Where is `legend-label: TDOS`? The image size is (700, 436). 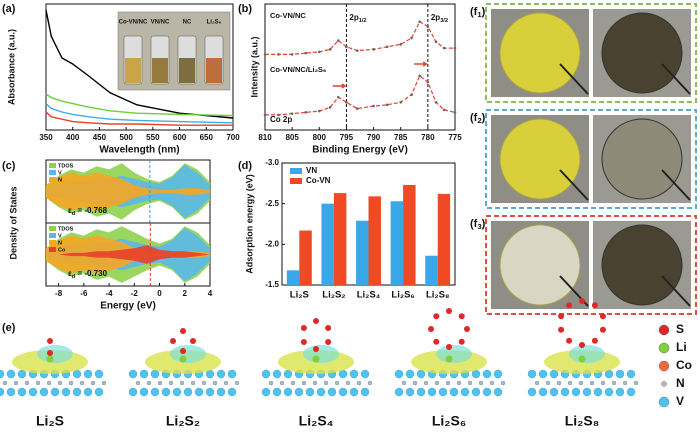
legend-label: TDOS is located at coordinates (66, 229).